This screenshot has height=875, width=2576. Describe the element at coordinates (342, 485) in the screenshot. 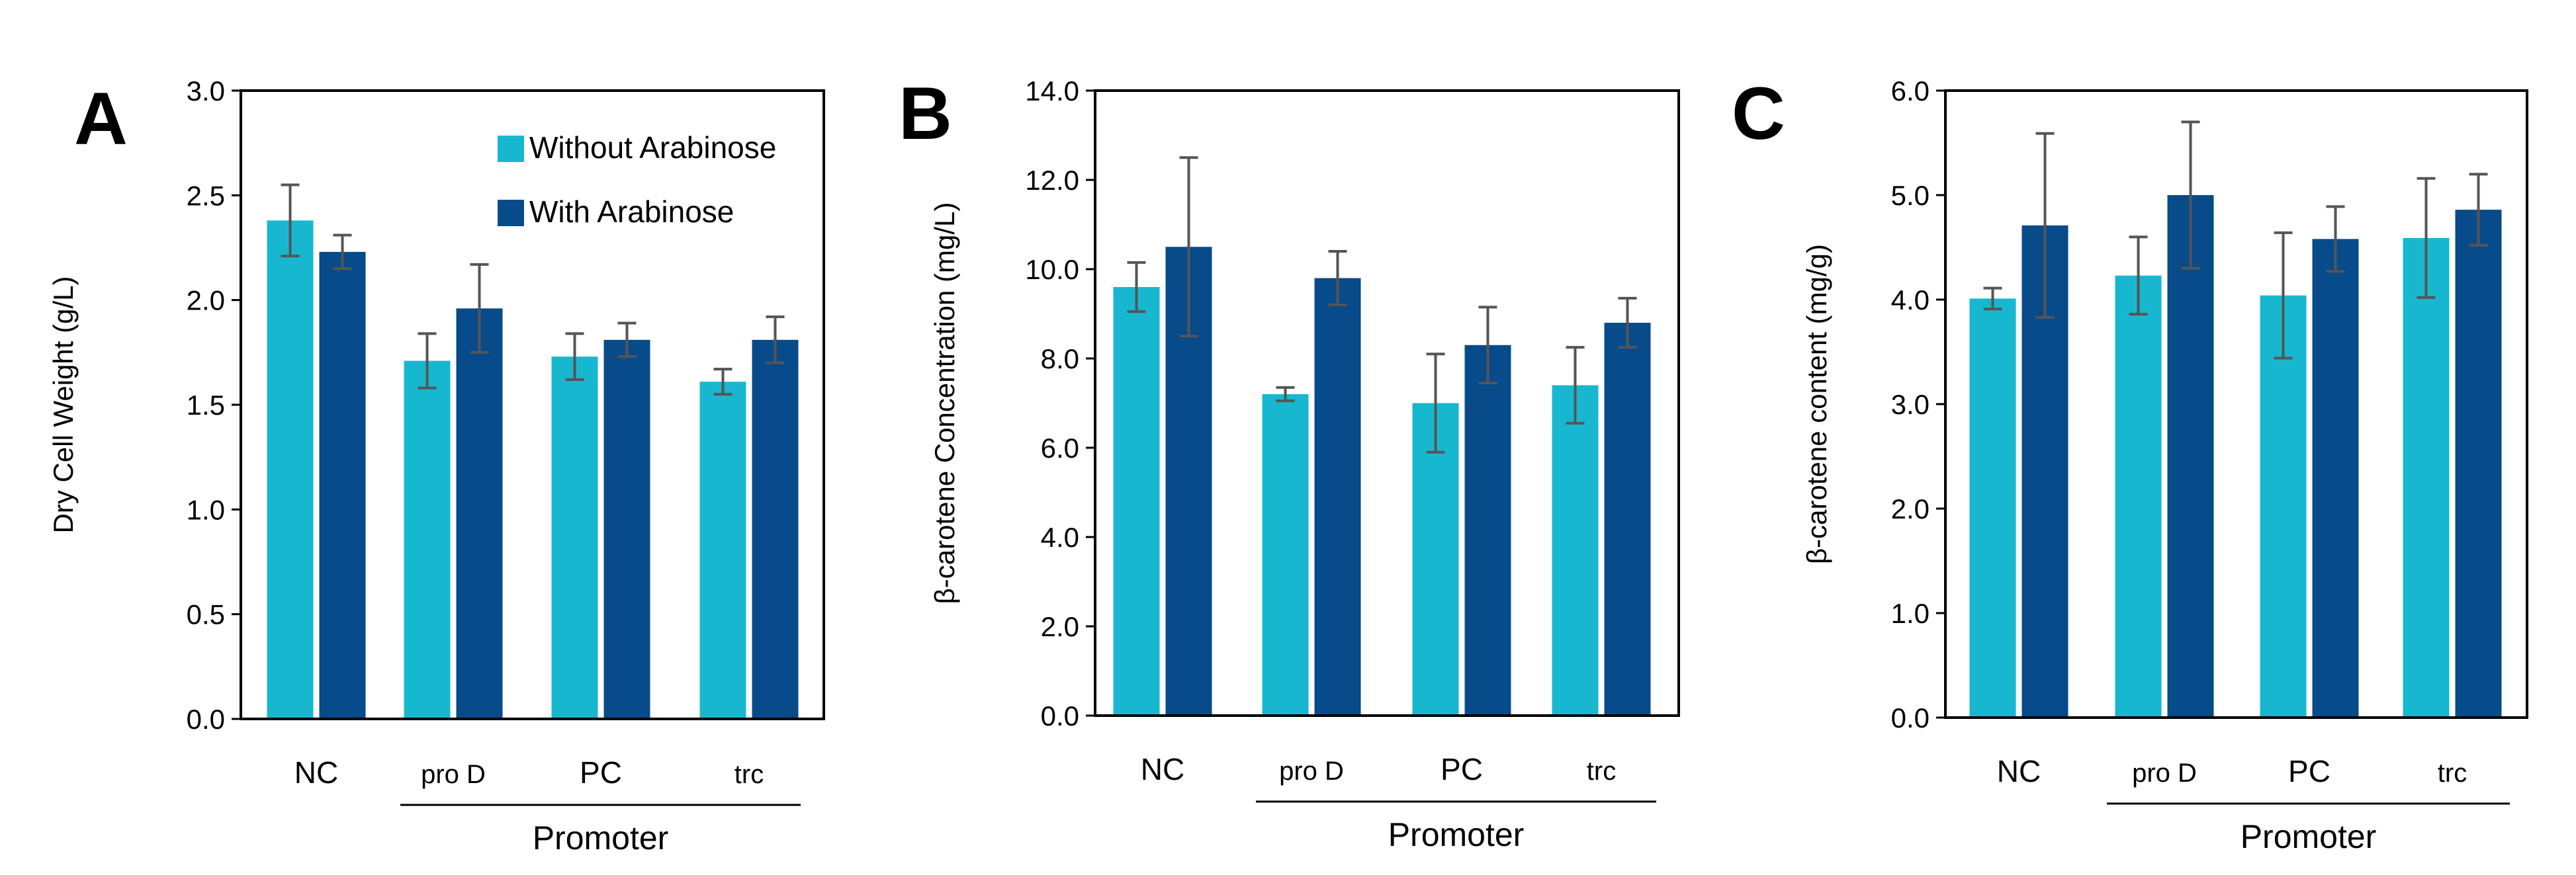

I see `bar-with-arabinose-nc` at that location.